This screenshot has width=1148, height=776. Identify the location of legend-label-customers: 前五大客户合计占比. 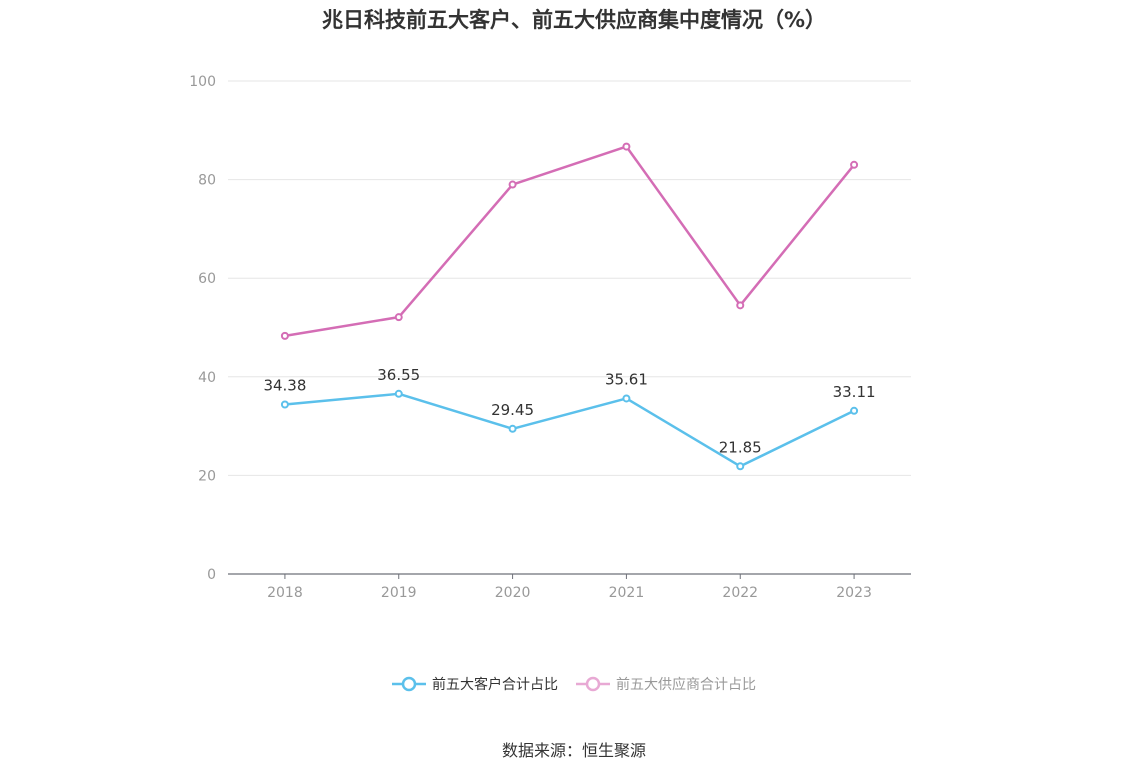
(495, 685).